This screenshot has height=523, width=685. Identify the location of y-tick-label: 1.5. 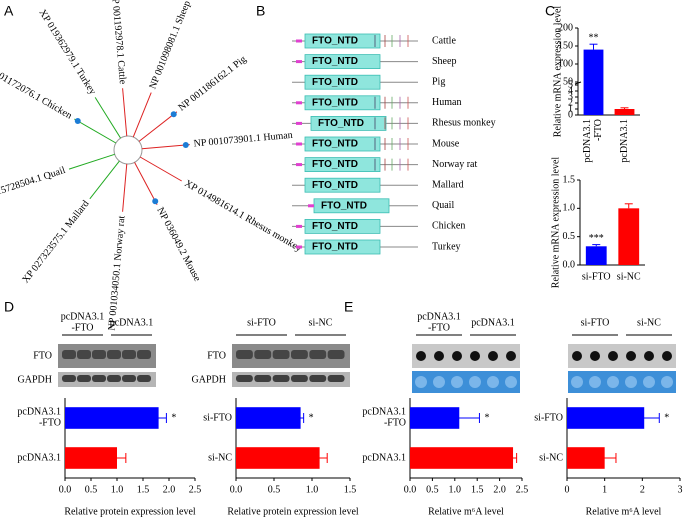
(569, 179).